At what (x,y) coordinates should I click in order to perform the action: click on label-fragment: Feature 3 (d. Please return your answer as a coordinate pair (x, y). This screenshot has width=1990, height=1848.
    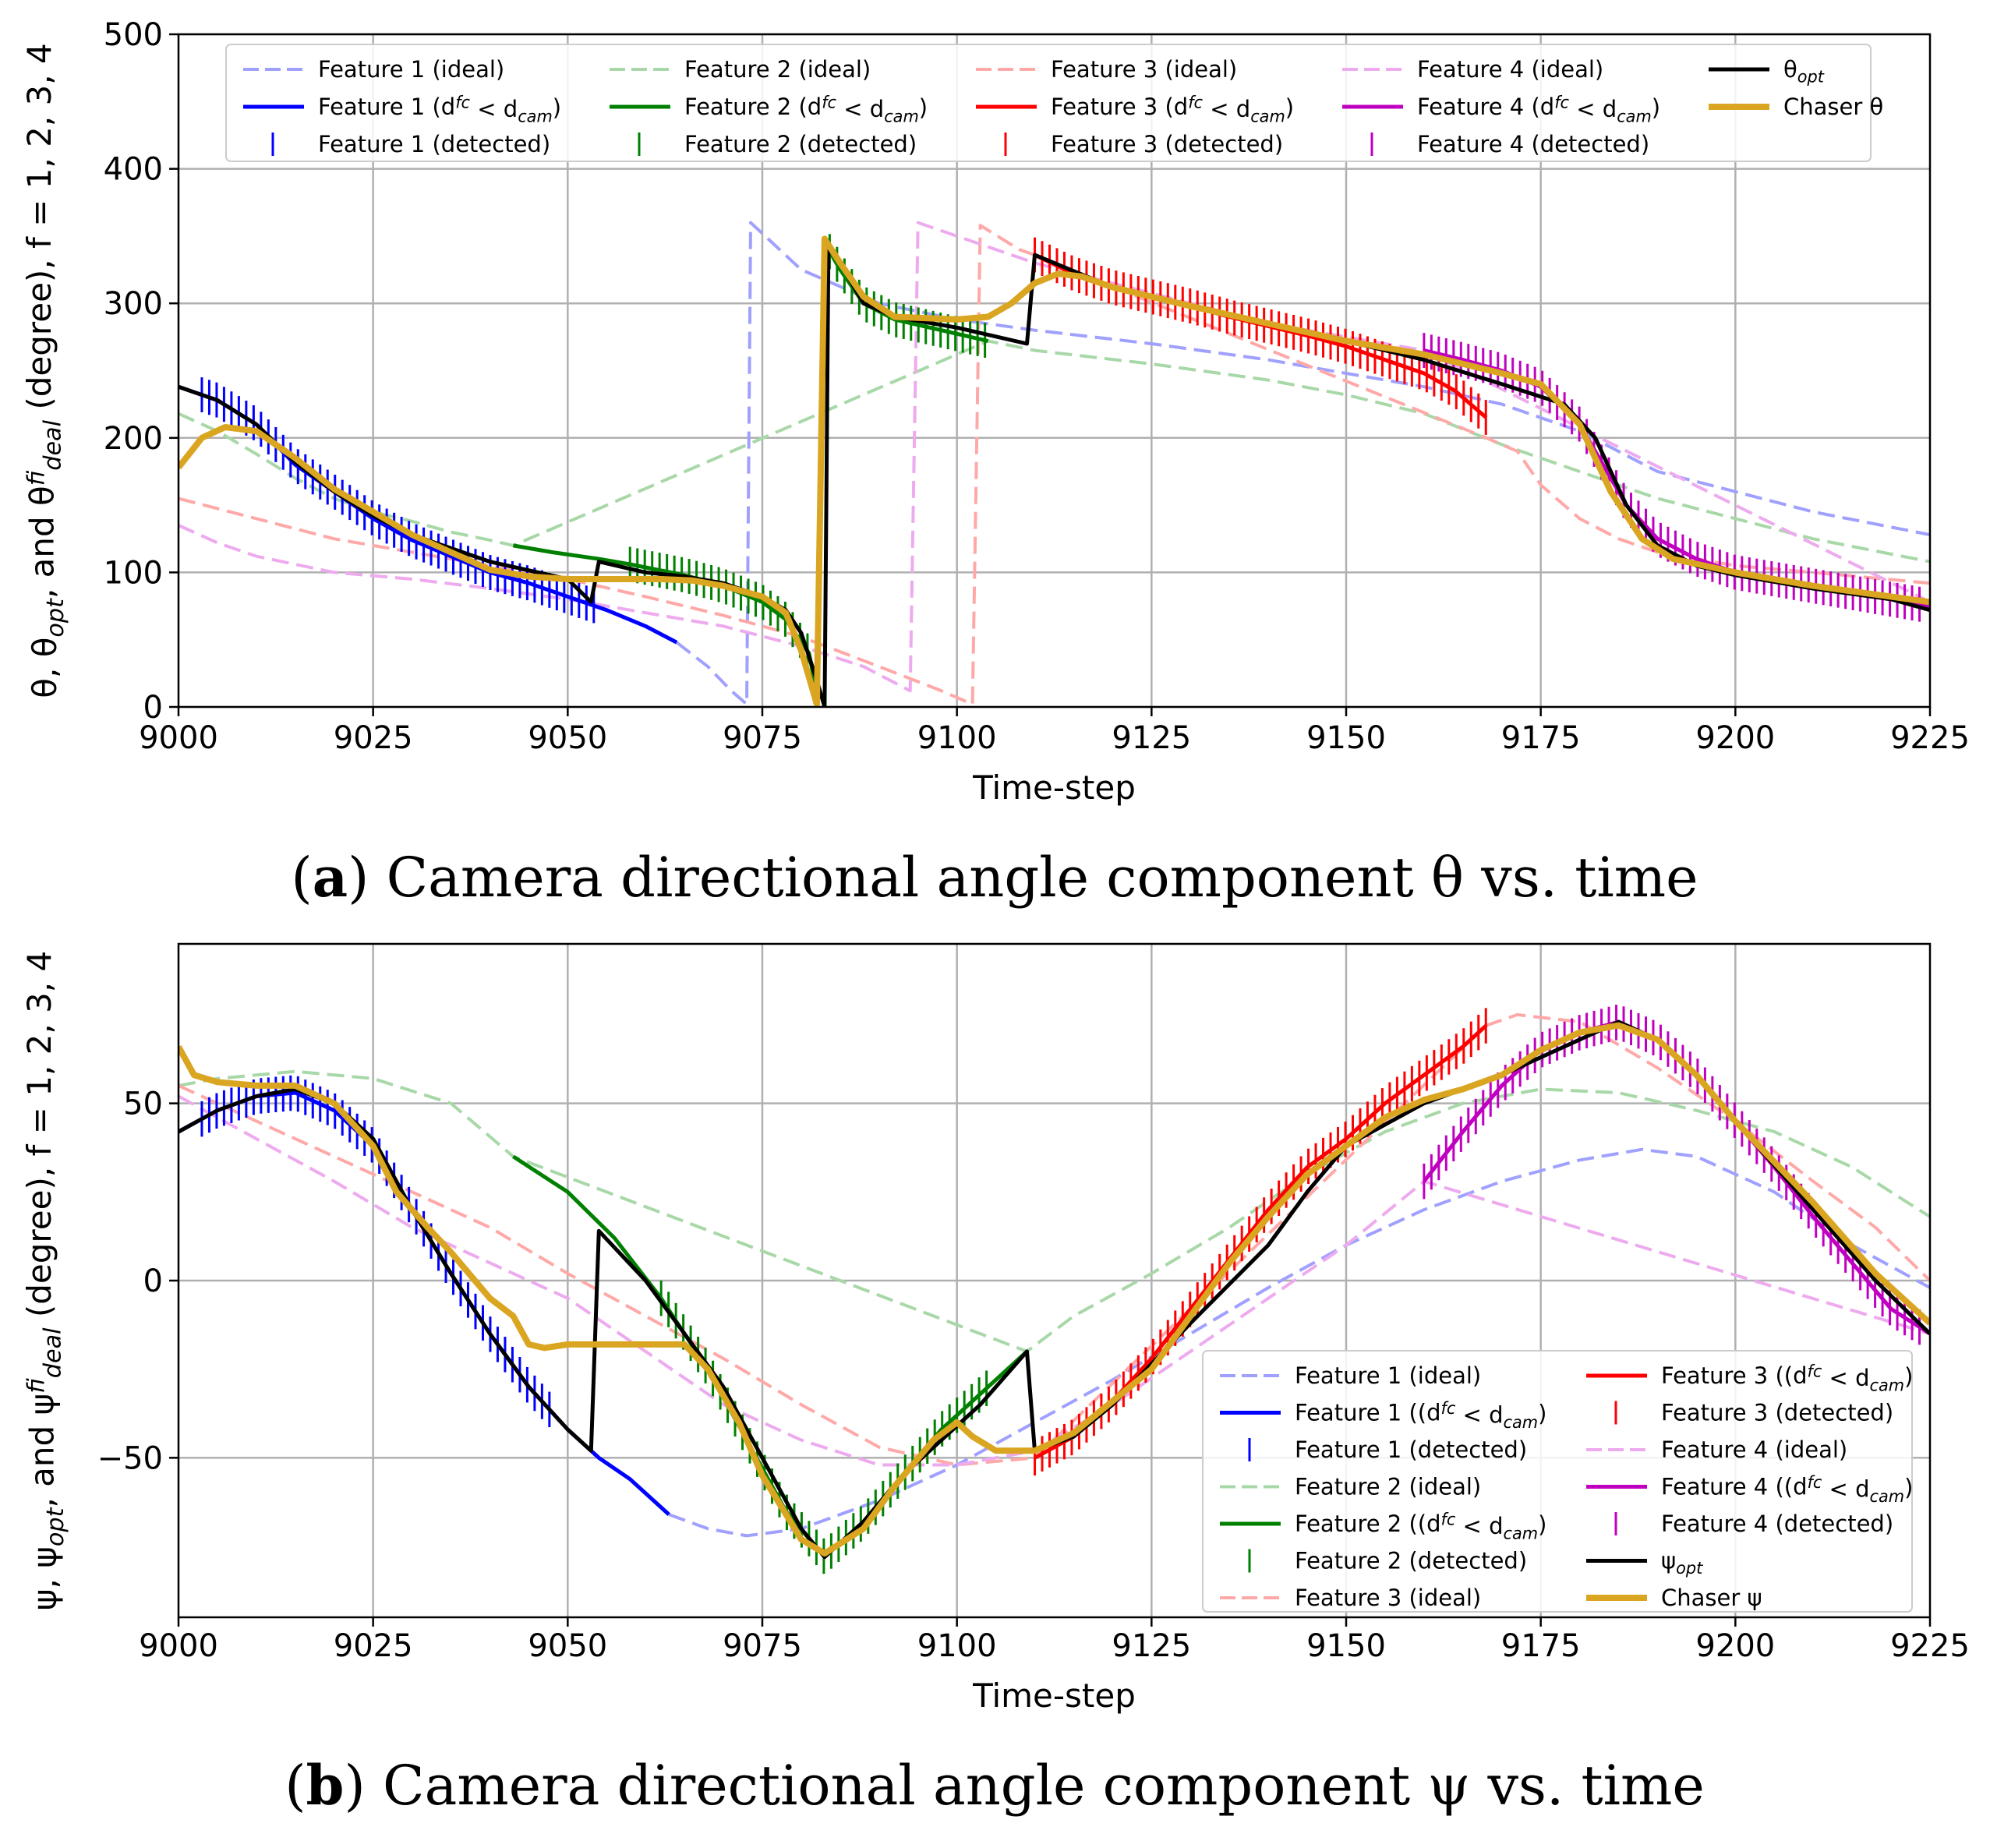
    Looking at the image, I should click on (1119, 107).